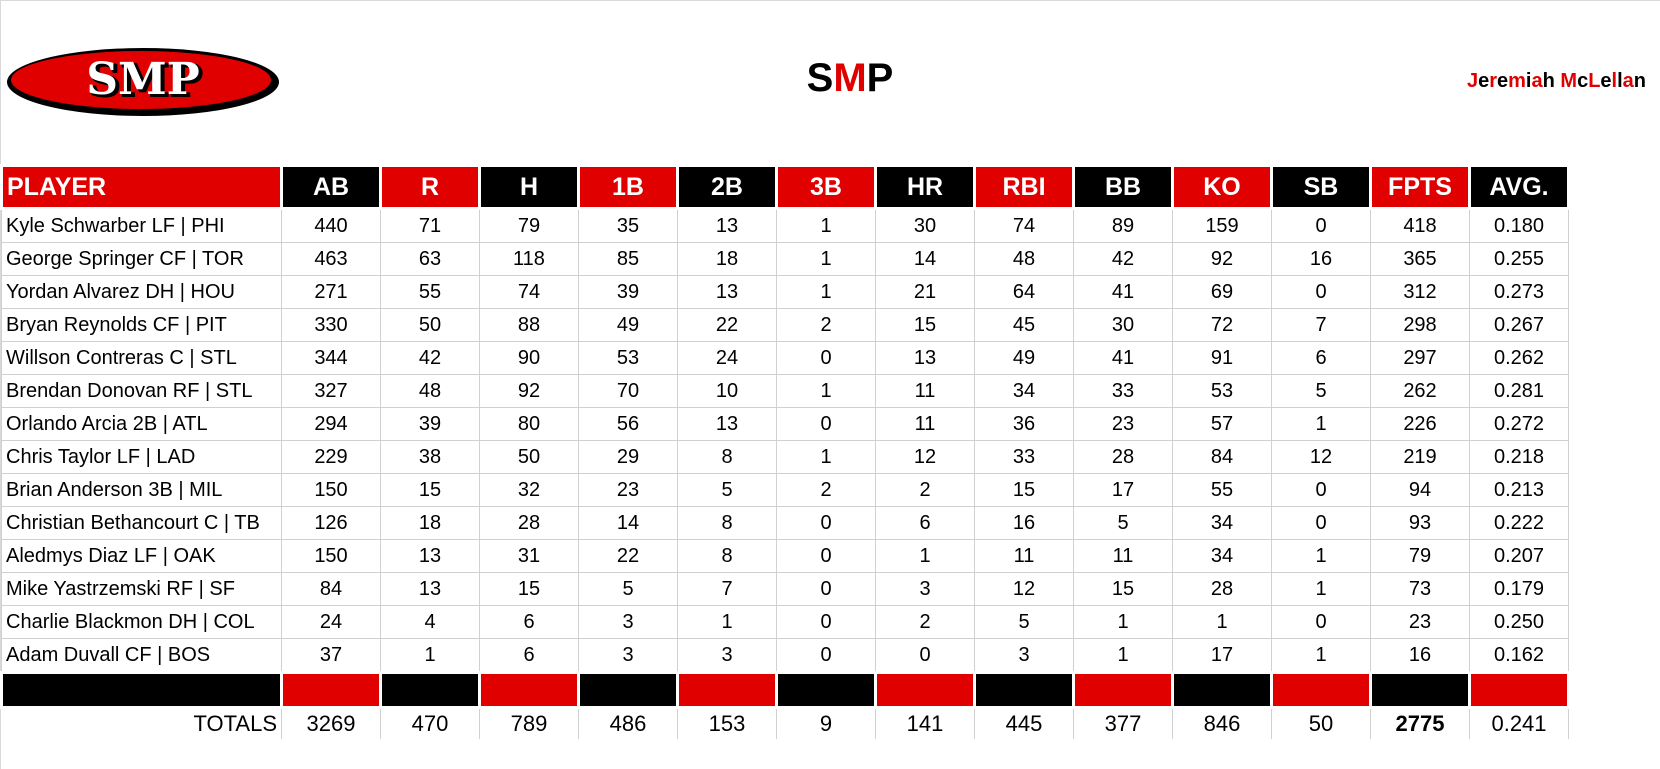 The width and height of the screenshot is (1660, 769). I want to click on stat-cell-fpts: 23, so click(1420, 622).